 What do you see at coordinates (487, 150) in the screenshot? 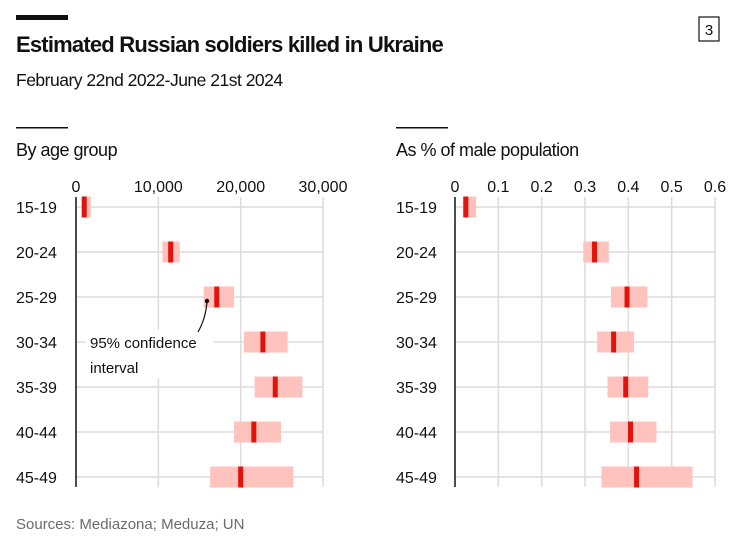
I see `panel-title: As % of male population` at bounding box center [487, 150].